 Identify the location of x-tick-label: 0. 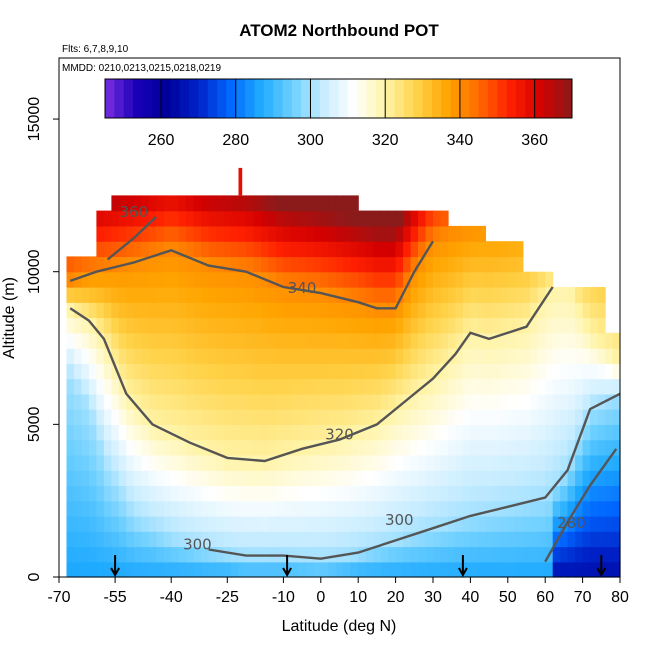
(320, 597).